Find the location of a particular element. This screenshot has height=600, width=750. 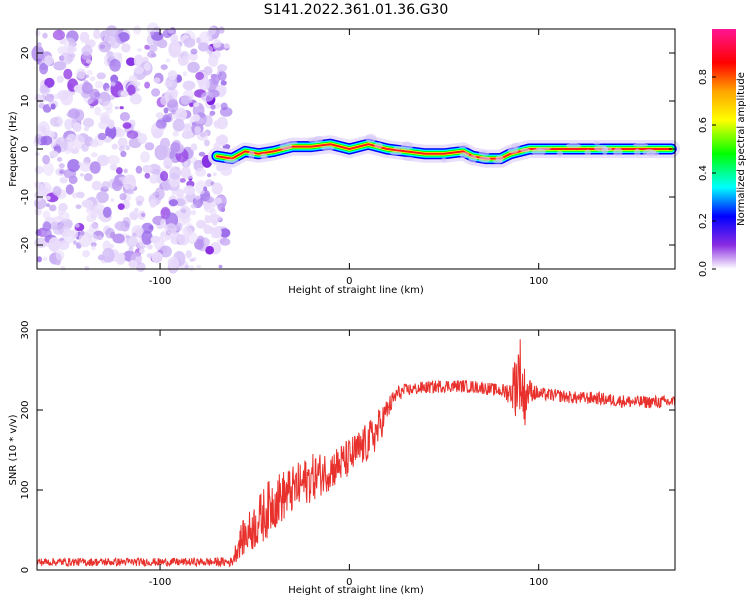

colorbar-tick-label: 0.8 is located at coordinates (703, 77).